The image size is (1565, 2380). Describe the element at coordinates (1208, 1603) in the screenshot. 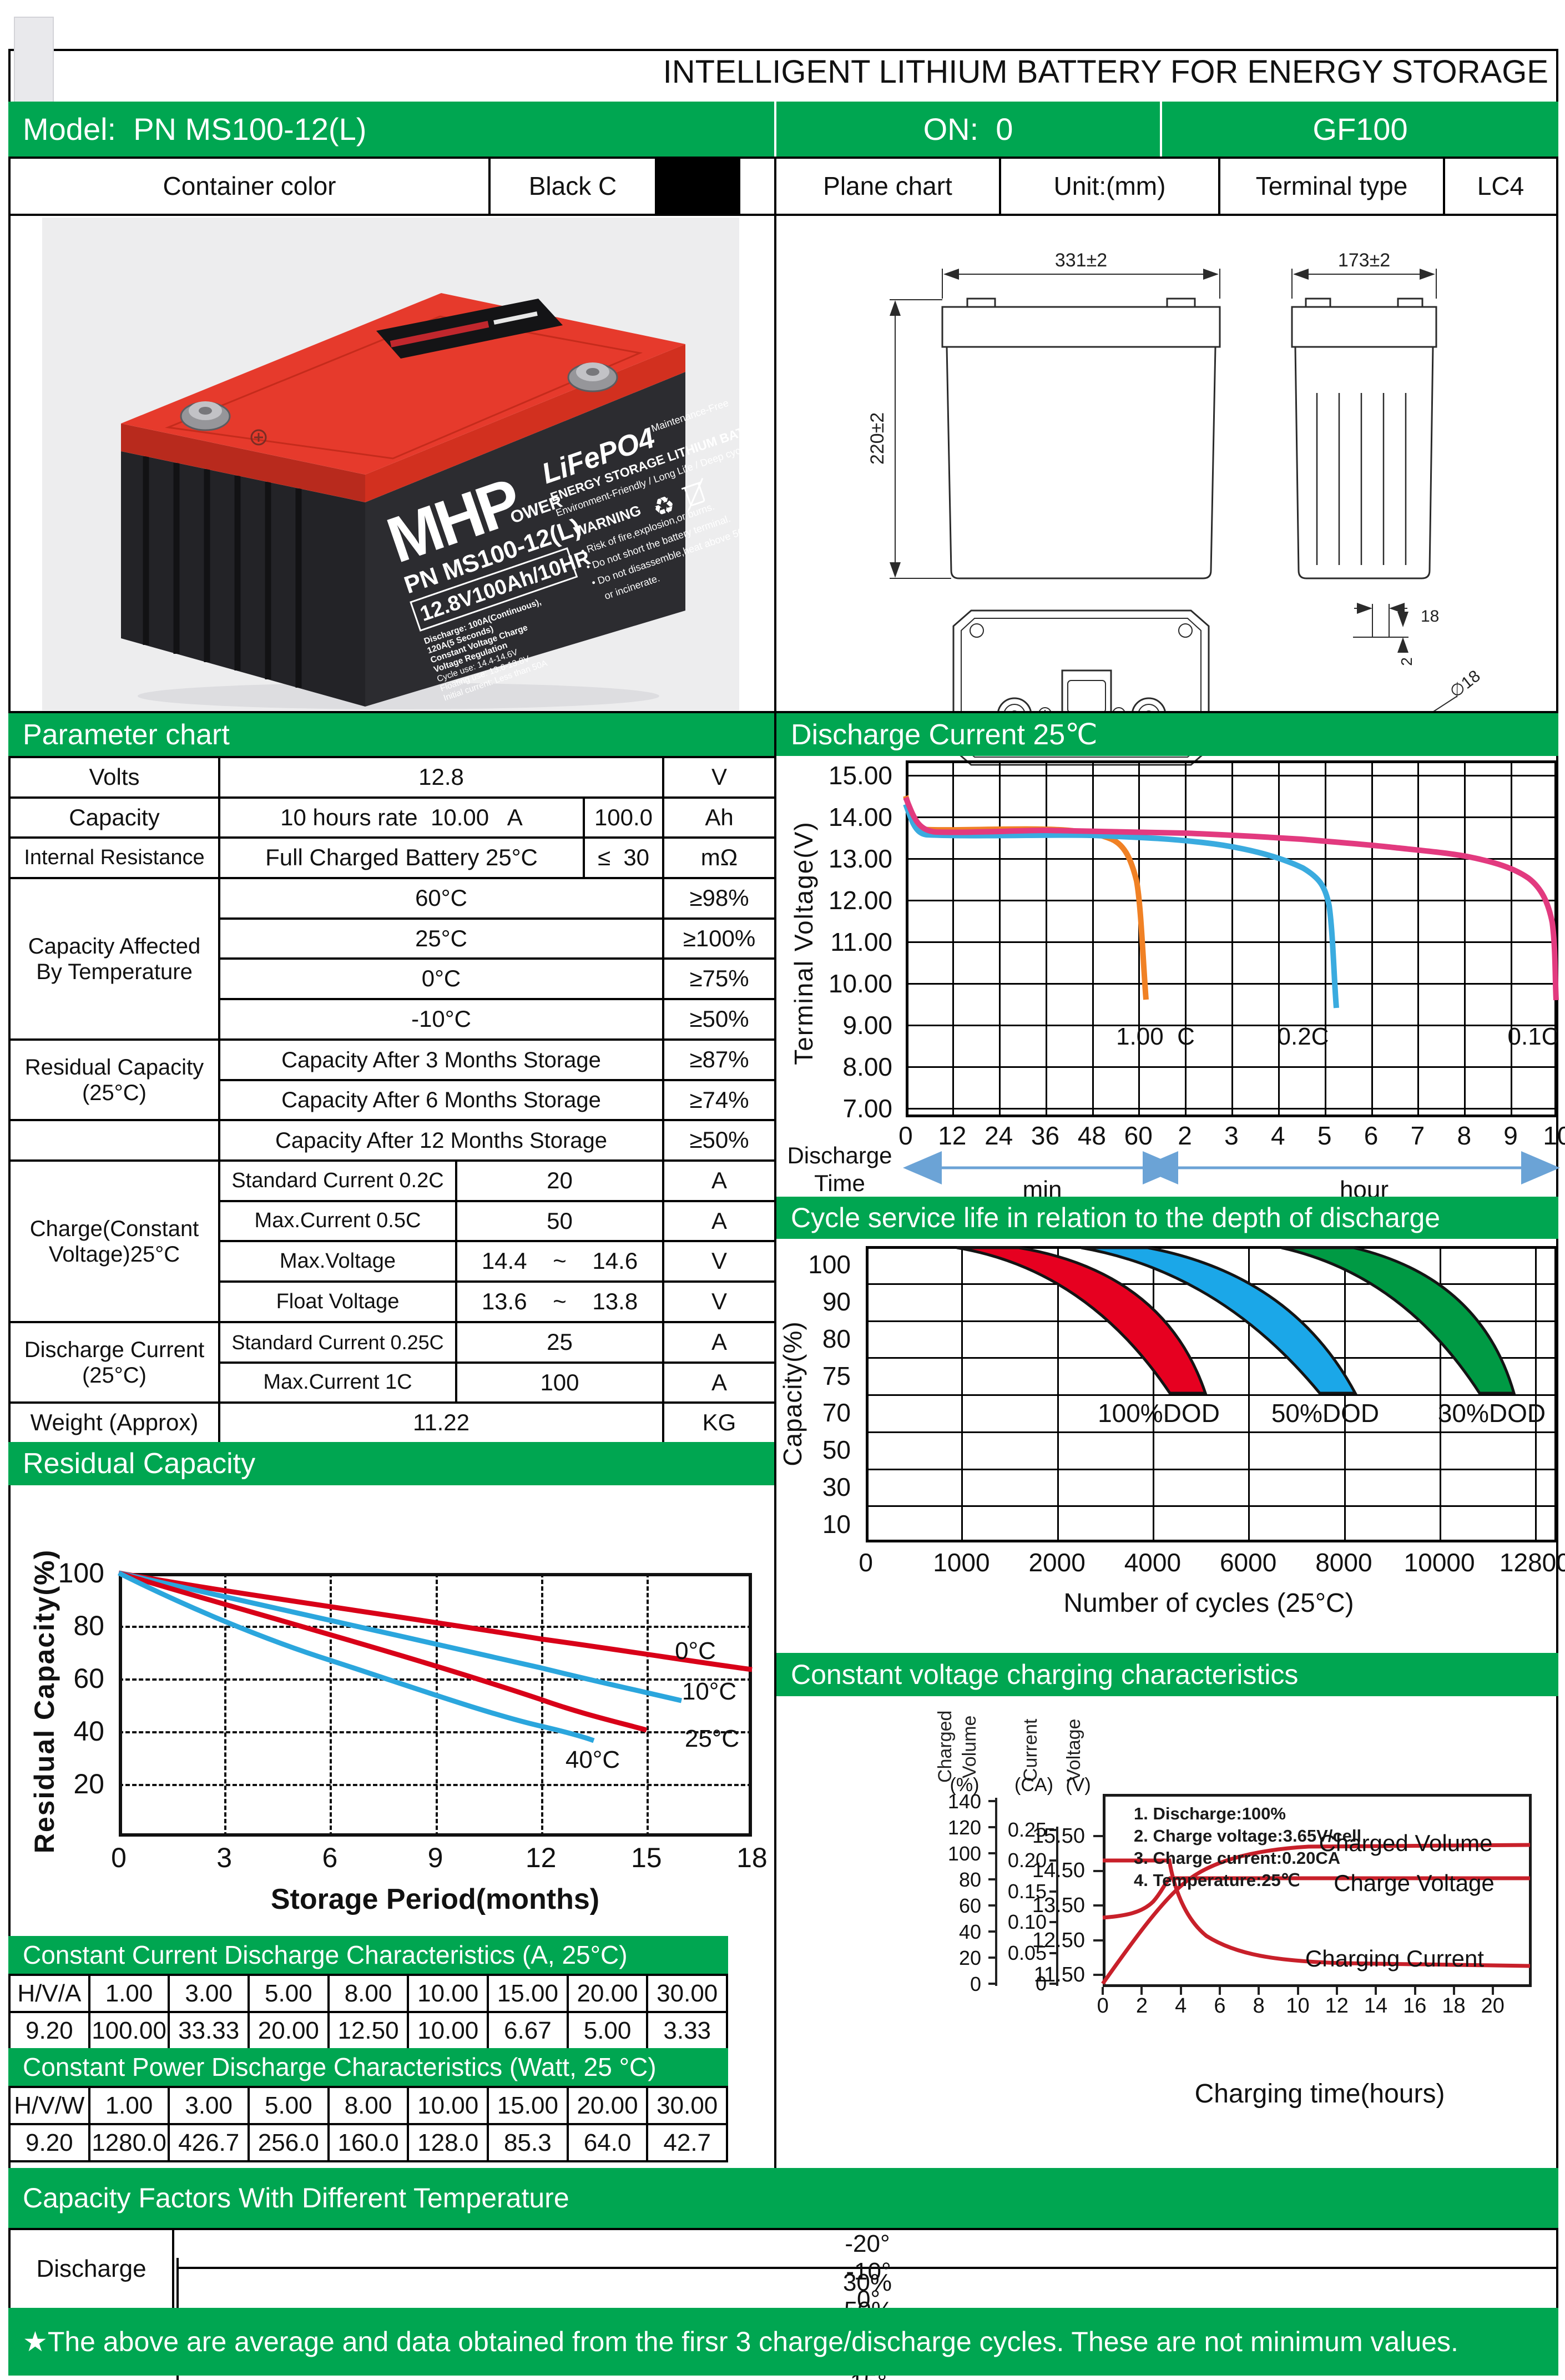

I see `x-axis-title: Number of cycles (25°C)` at that location.